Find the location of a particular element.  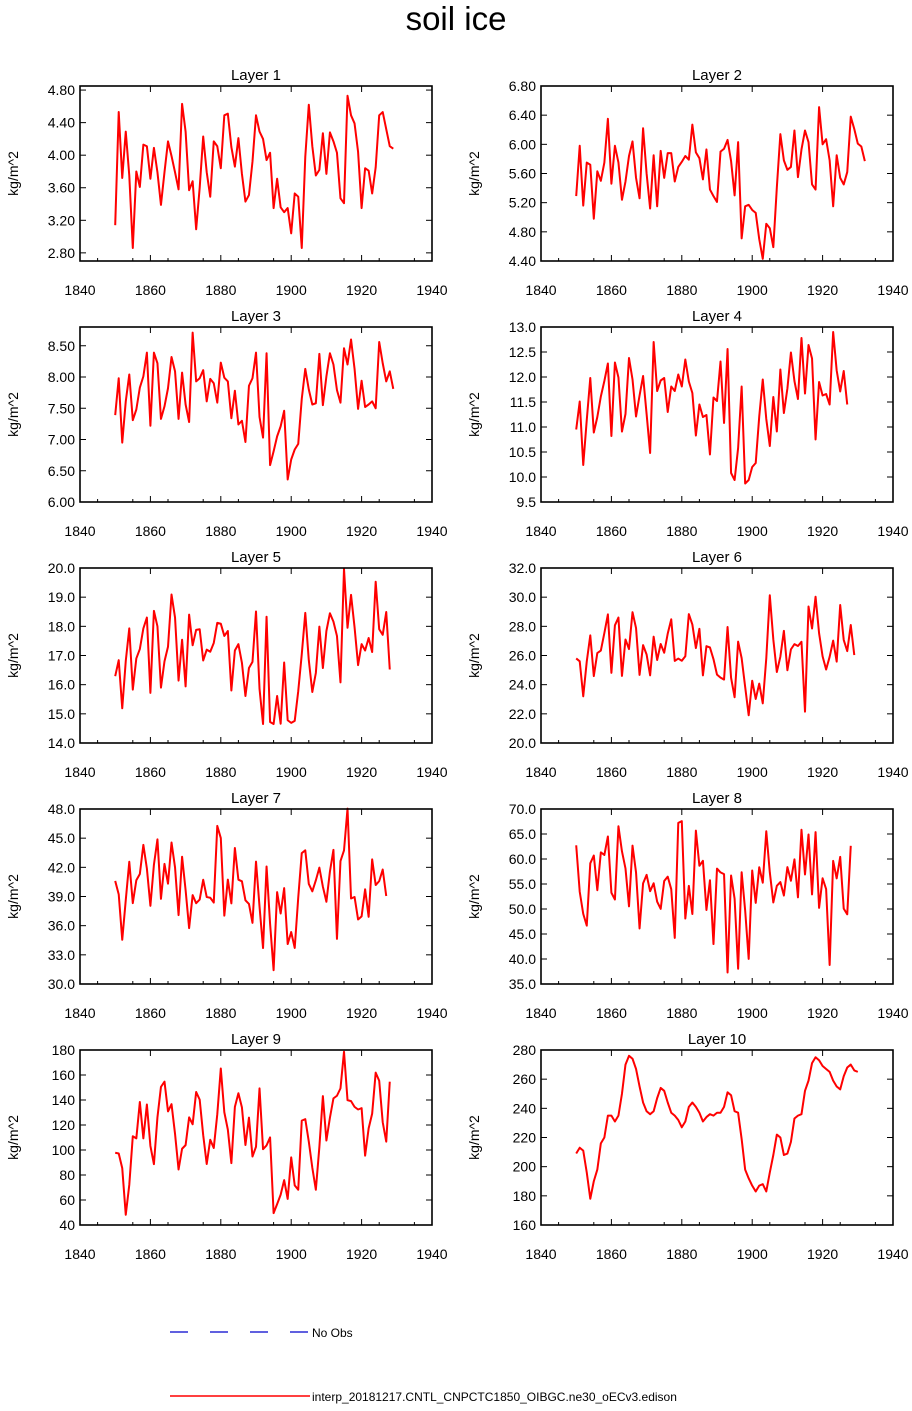

y-tick-label: 30.0 is located at coordinates (522, 597).